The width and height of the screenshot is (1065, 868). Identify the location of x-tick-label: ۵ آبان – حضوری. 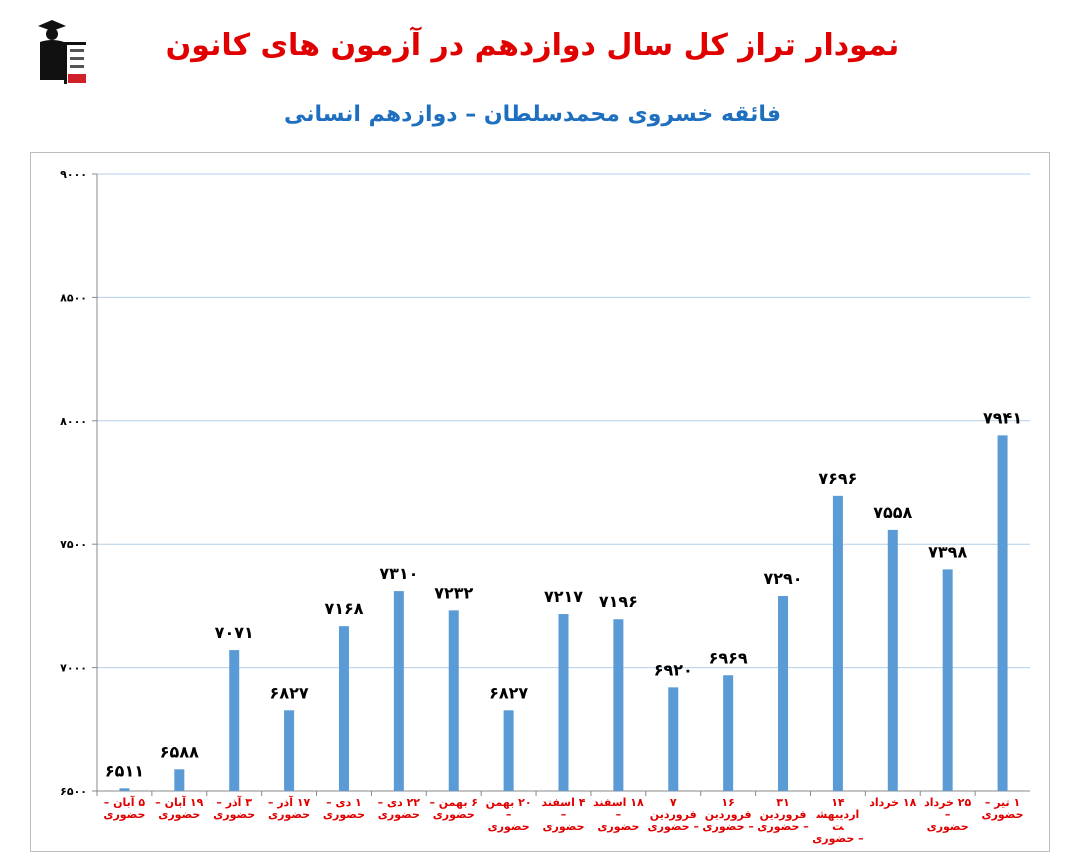
(124, 809).